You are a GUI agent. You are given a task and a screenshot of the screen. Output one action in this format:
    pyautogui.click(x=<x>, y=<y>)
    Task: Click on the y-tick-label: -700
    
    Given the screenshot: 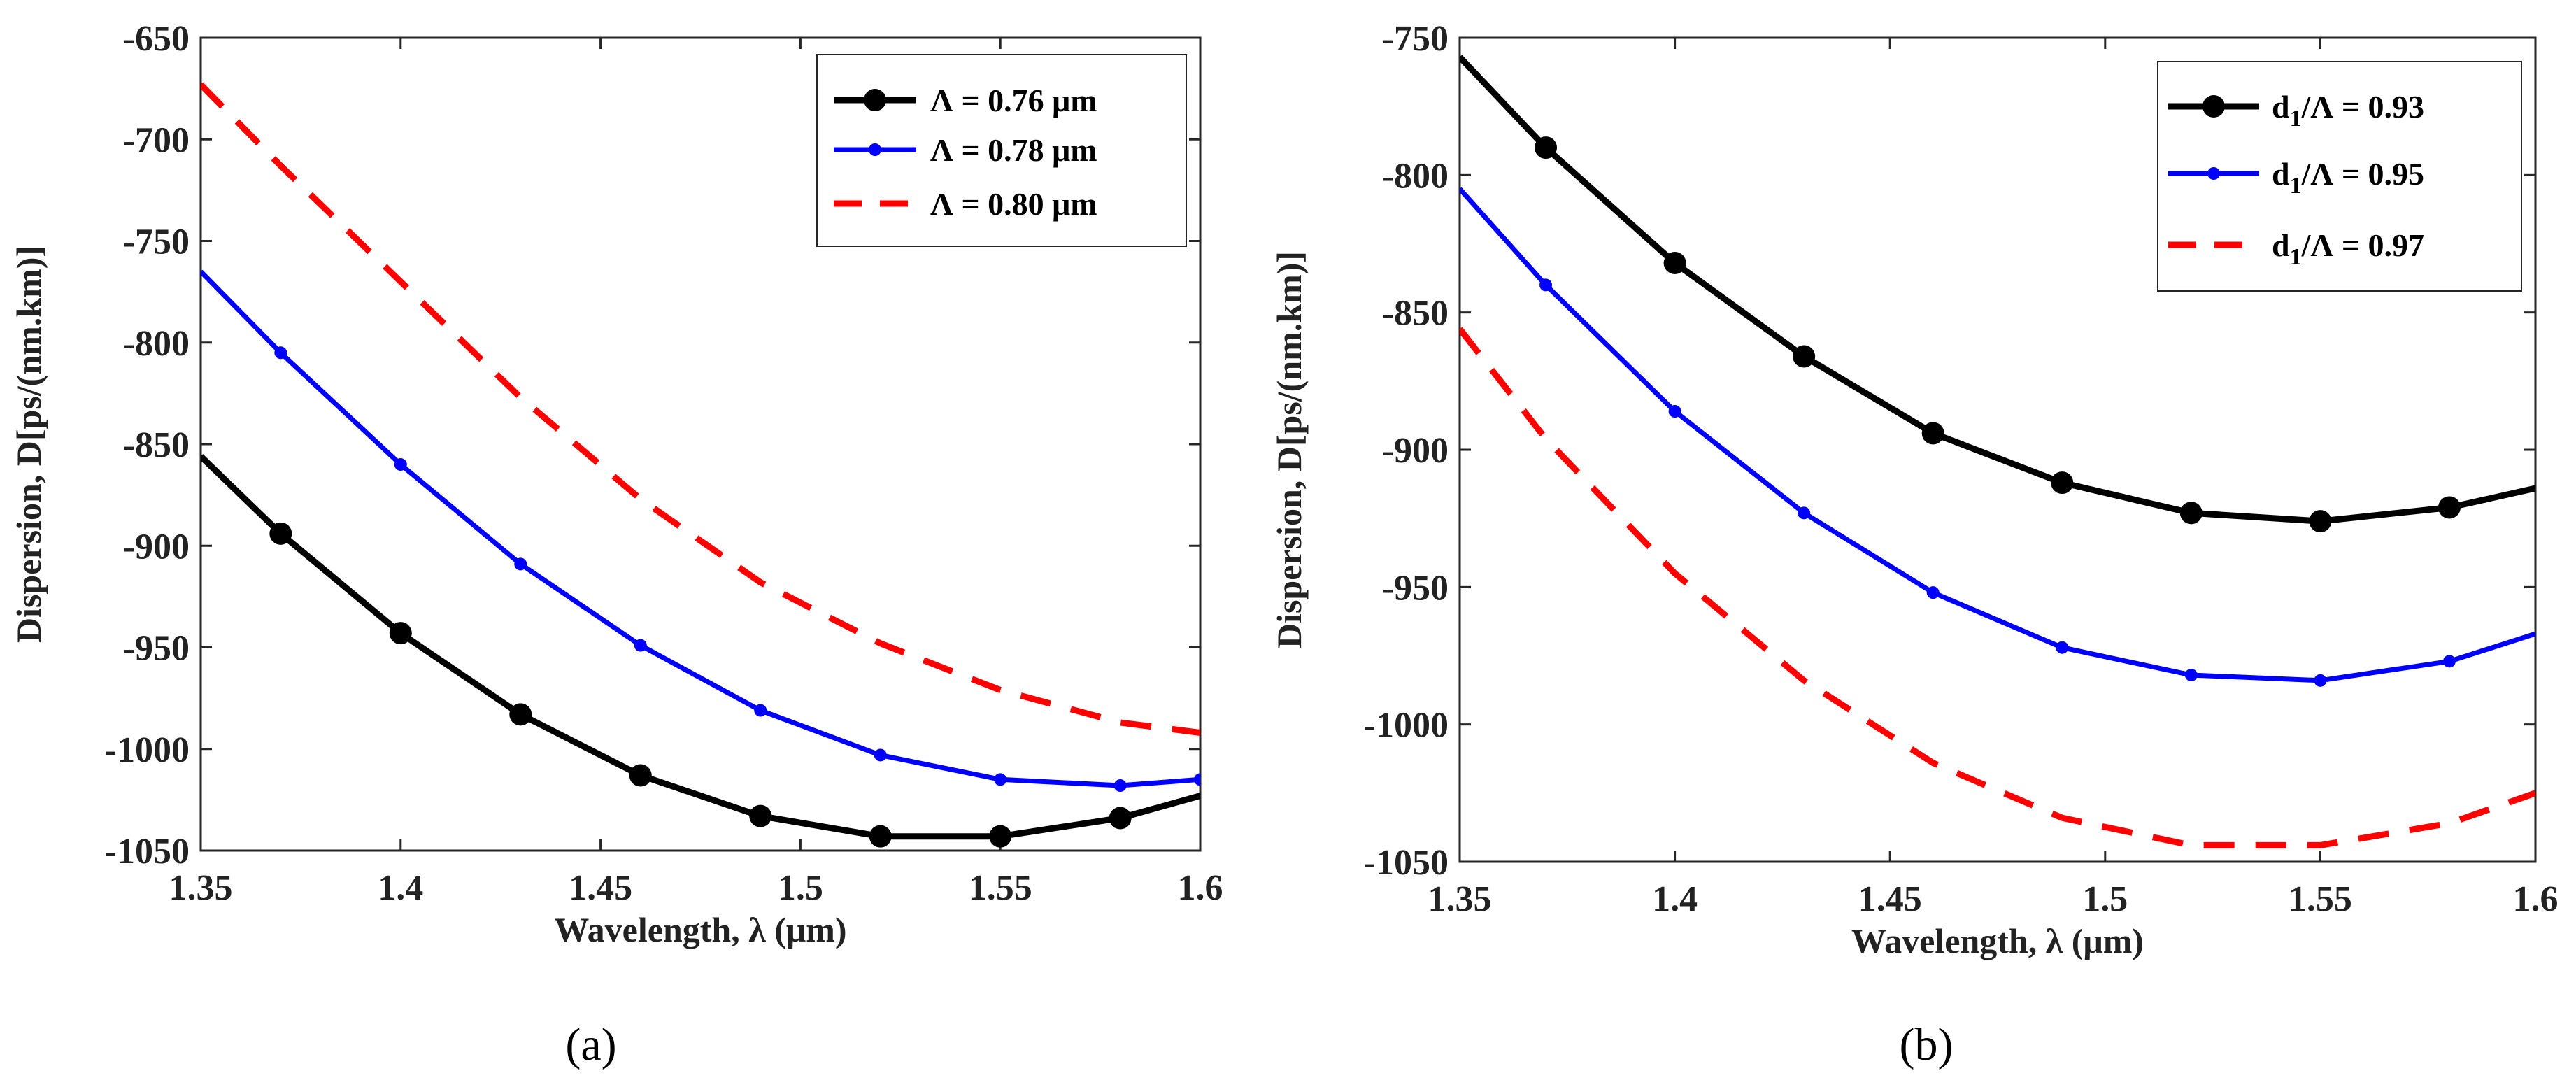 What is the action you would take?
    pyautogui.click(x=156, y=140)
    